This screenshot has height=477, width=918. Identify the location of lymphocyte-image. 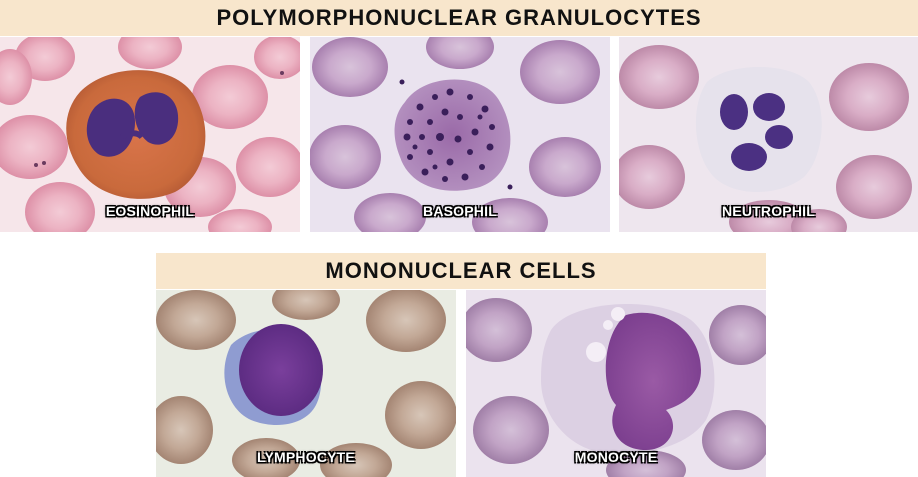
(306, 383).